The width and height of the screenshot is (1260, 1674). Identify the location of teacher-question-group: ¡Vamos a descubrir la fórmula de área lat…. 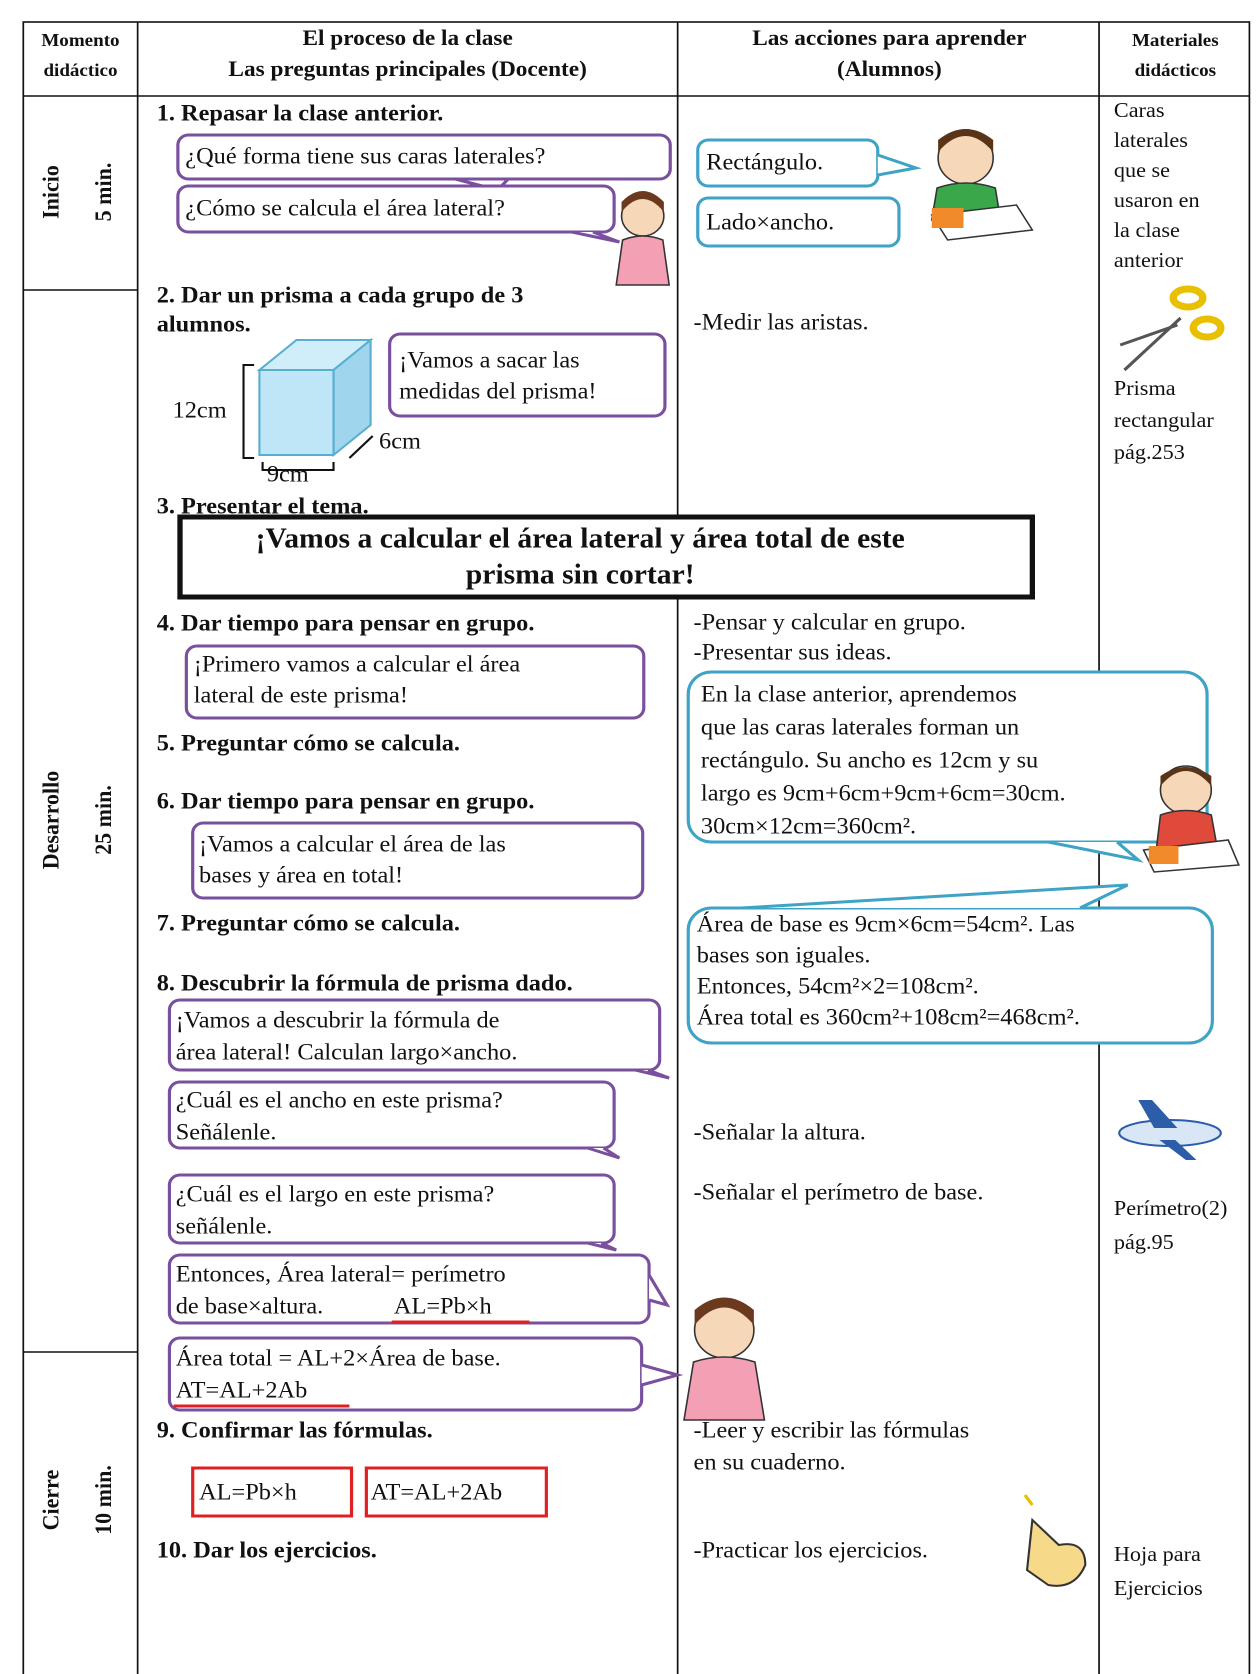
(347, 1036).